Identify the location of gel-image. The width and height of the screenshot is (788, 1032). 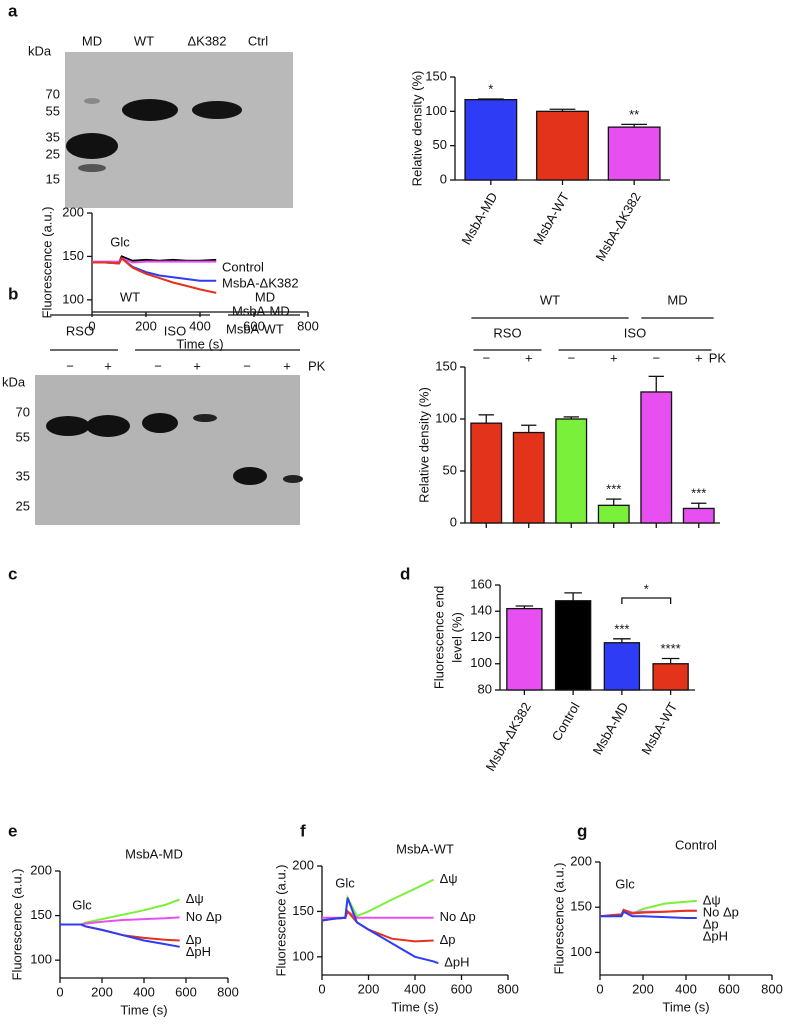
(167, 450).